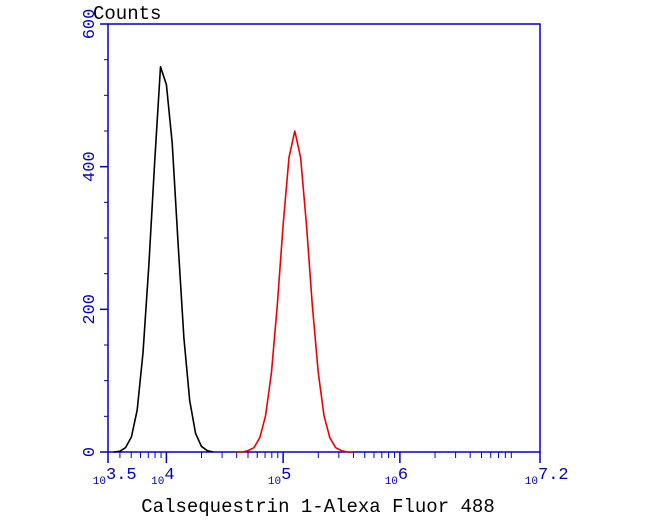 The height and width of the screenshot is (520, 650). What do you see at coordinates (90, 309) in the screenshot?
I see `y-tick-label: 200` at bounding box center [90, 309].